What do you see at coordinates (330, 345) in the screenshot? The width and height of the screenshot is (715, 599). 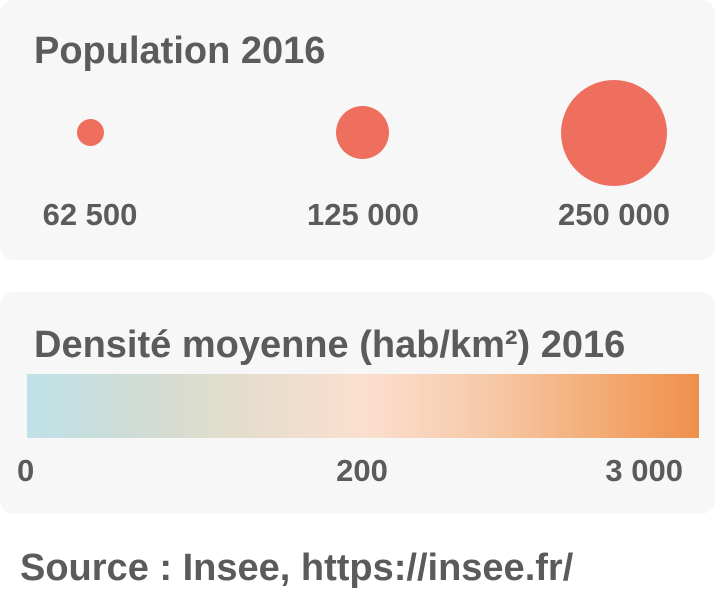 I see `density-legend-title: Densité moyenne (hab/km²) 2016` at bounding box center [330, 345].